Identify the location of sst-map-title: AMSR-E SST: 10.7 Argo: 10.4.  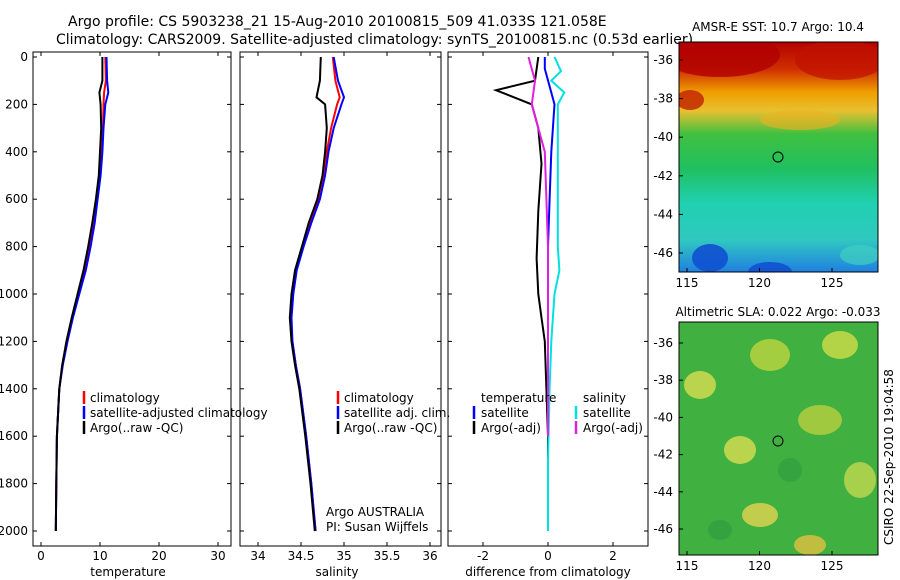
(778, 27).